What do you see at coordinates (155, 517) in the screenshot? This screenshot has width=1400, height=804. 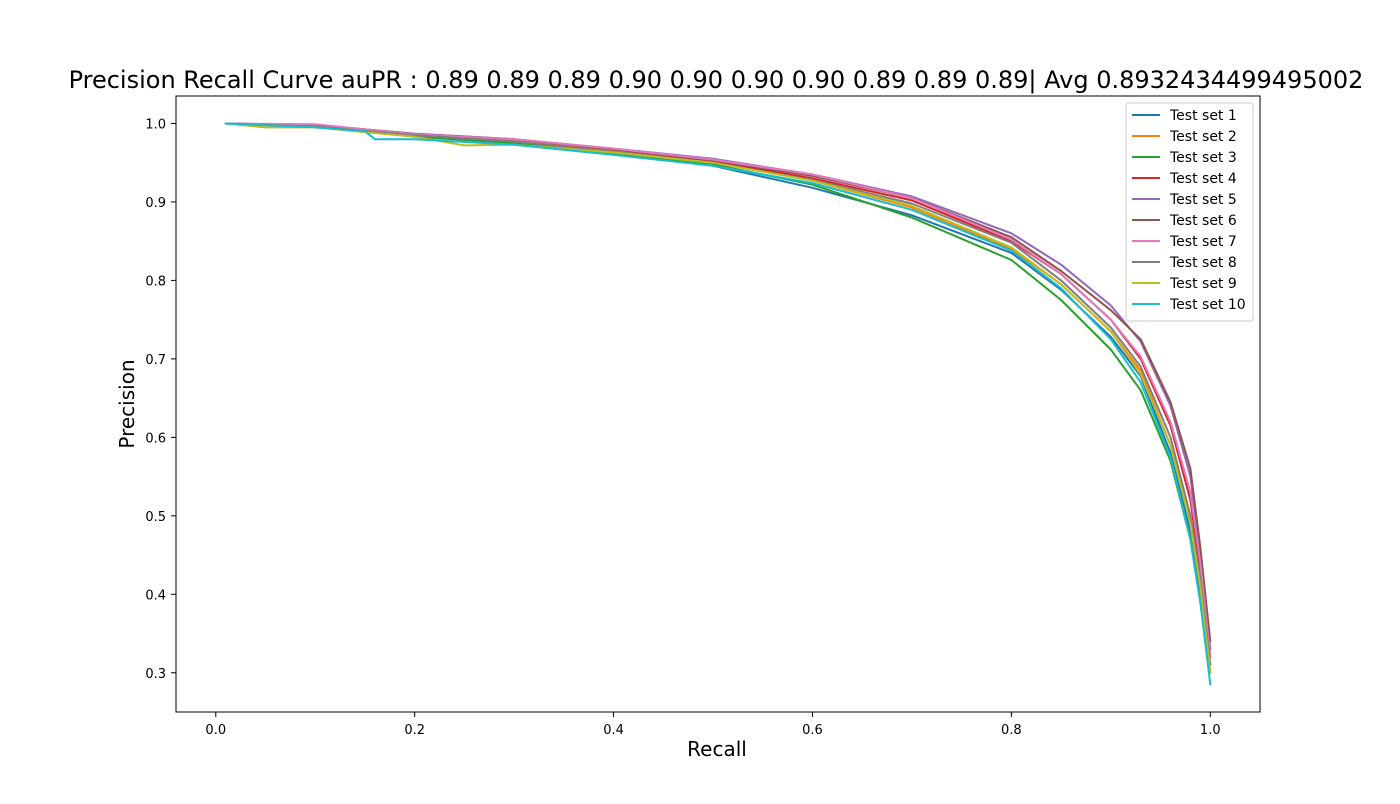 I see `y-tick-label: 0.5` at bounding box center [155, 517].